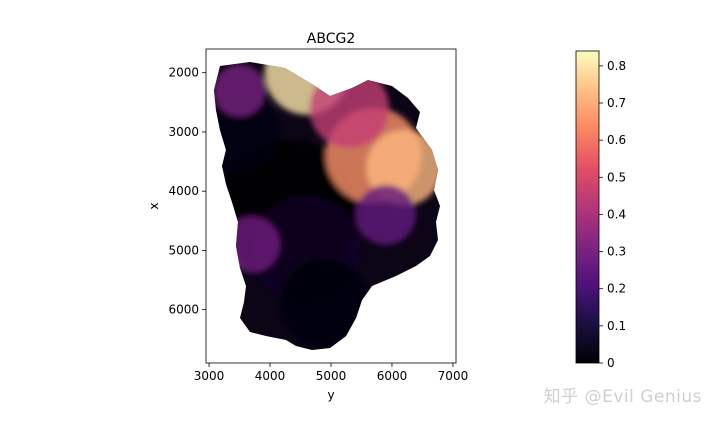 The image size is (720, 427). Describe the element at coordinates (616, 140) in the screenshot. I see `colorbar-tick-label: 0.6` at that location.